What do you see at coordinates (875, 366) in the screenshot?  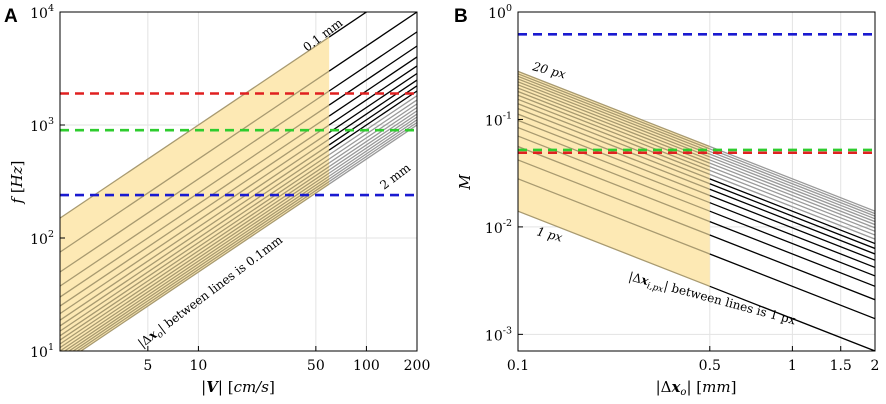 I see `chart-b-x-tick-label: 2` at bounding box center [875, 366].